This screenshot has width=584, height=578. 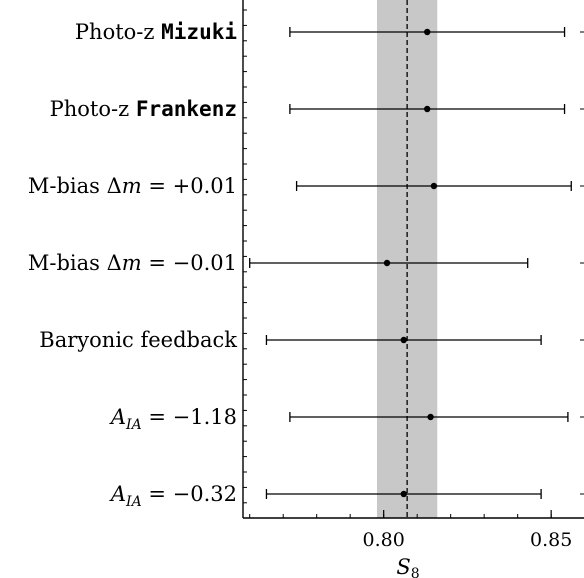 I want to click on row-label-code: Frankenz, so click(x=186, y=109).